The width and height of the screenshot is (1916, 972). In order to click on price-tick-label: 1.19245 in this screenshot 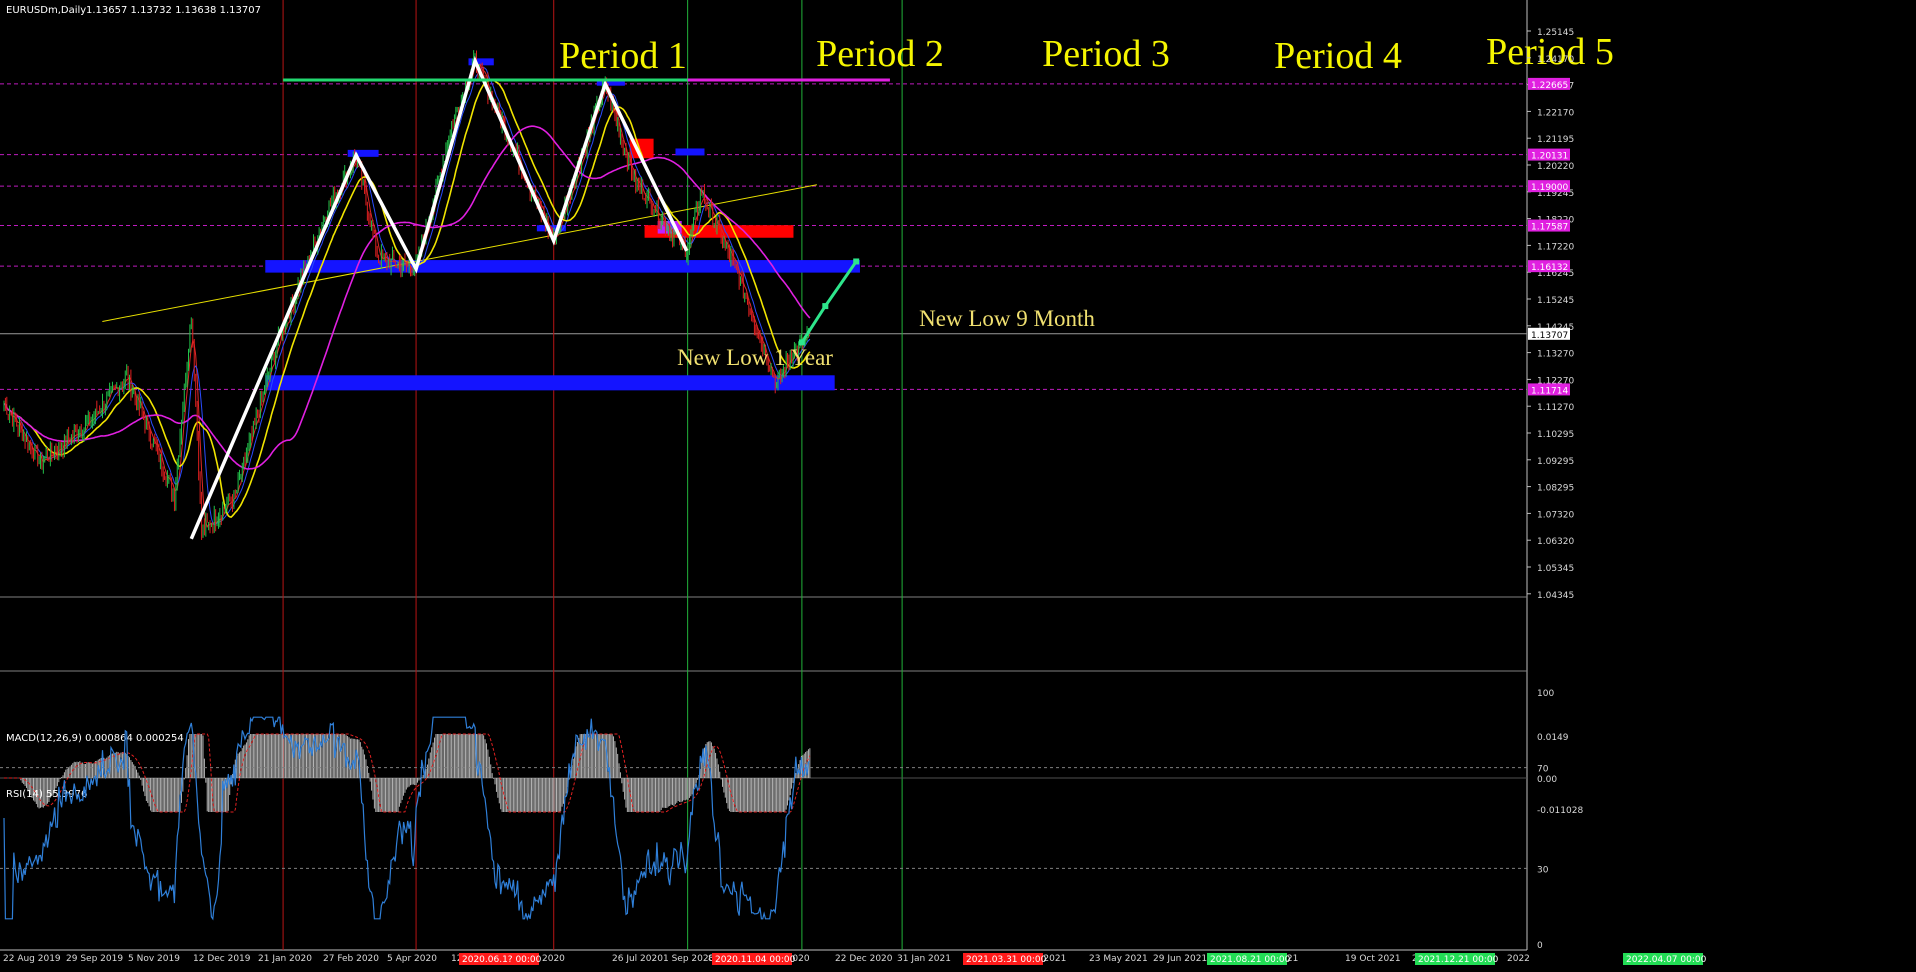, I will do `click(1555, 194)`.